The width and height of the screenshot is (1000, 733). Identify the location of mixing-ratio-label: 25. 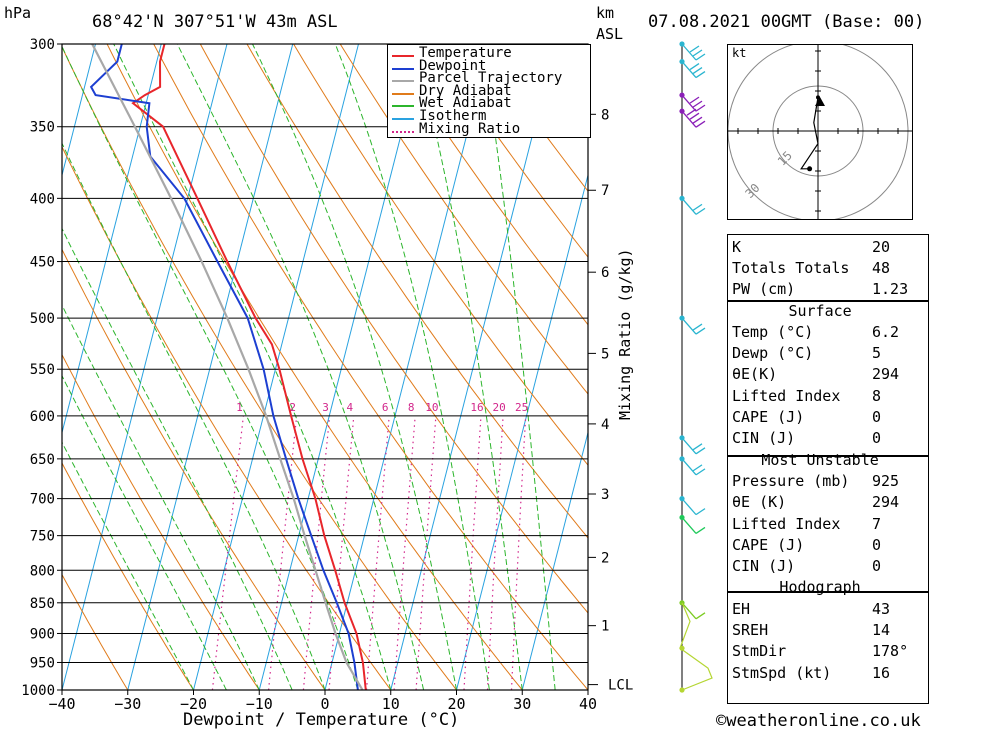
(521, 407).